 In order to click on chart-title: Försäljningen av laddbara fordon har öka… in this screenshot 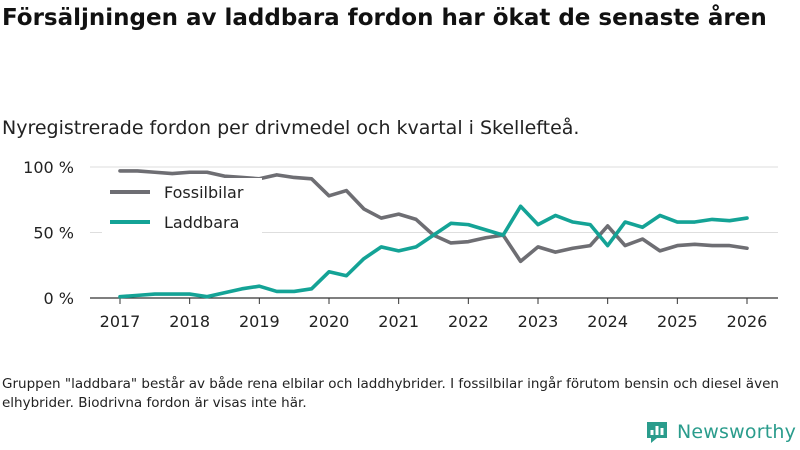, I will do `click(384, 18)`.